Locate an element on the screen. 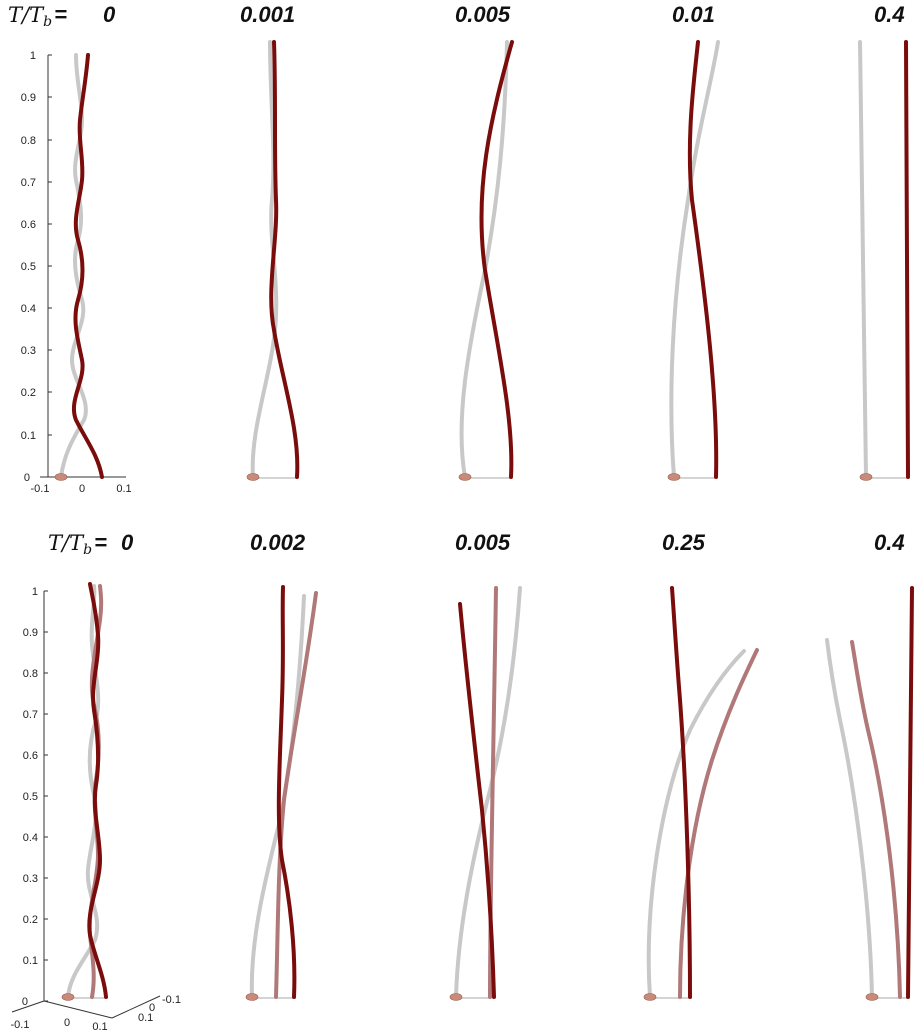 This screenshot has width=915, height=1036. bottom-p5-anchor is located at coordinates (872, 997).